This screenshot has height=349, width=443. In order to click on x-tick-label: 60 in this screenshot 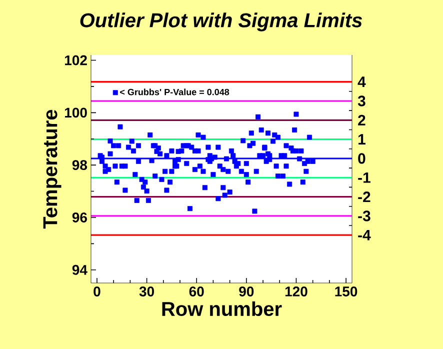, I will do `click(196, 291)`.